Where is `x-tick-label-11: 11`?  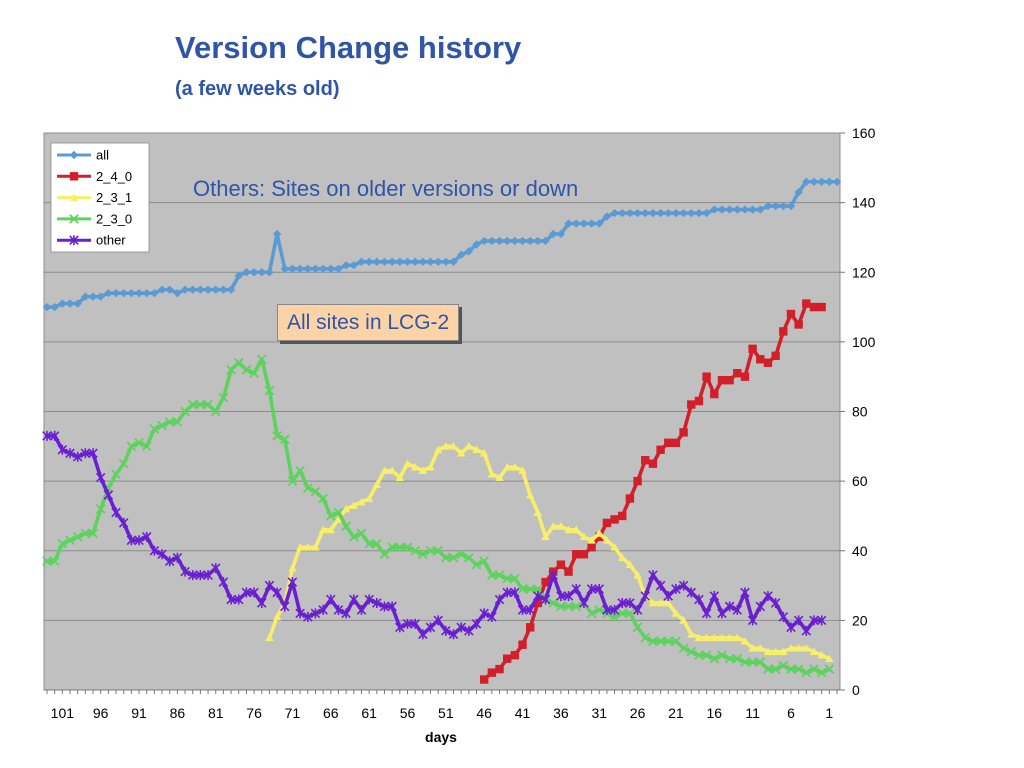
x-tick-label-11: 11 is located at coordinates (752, 713).